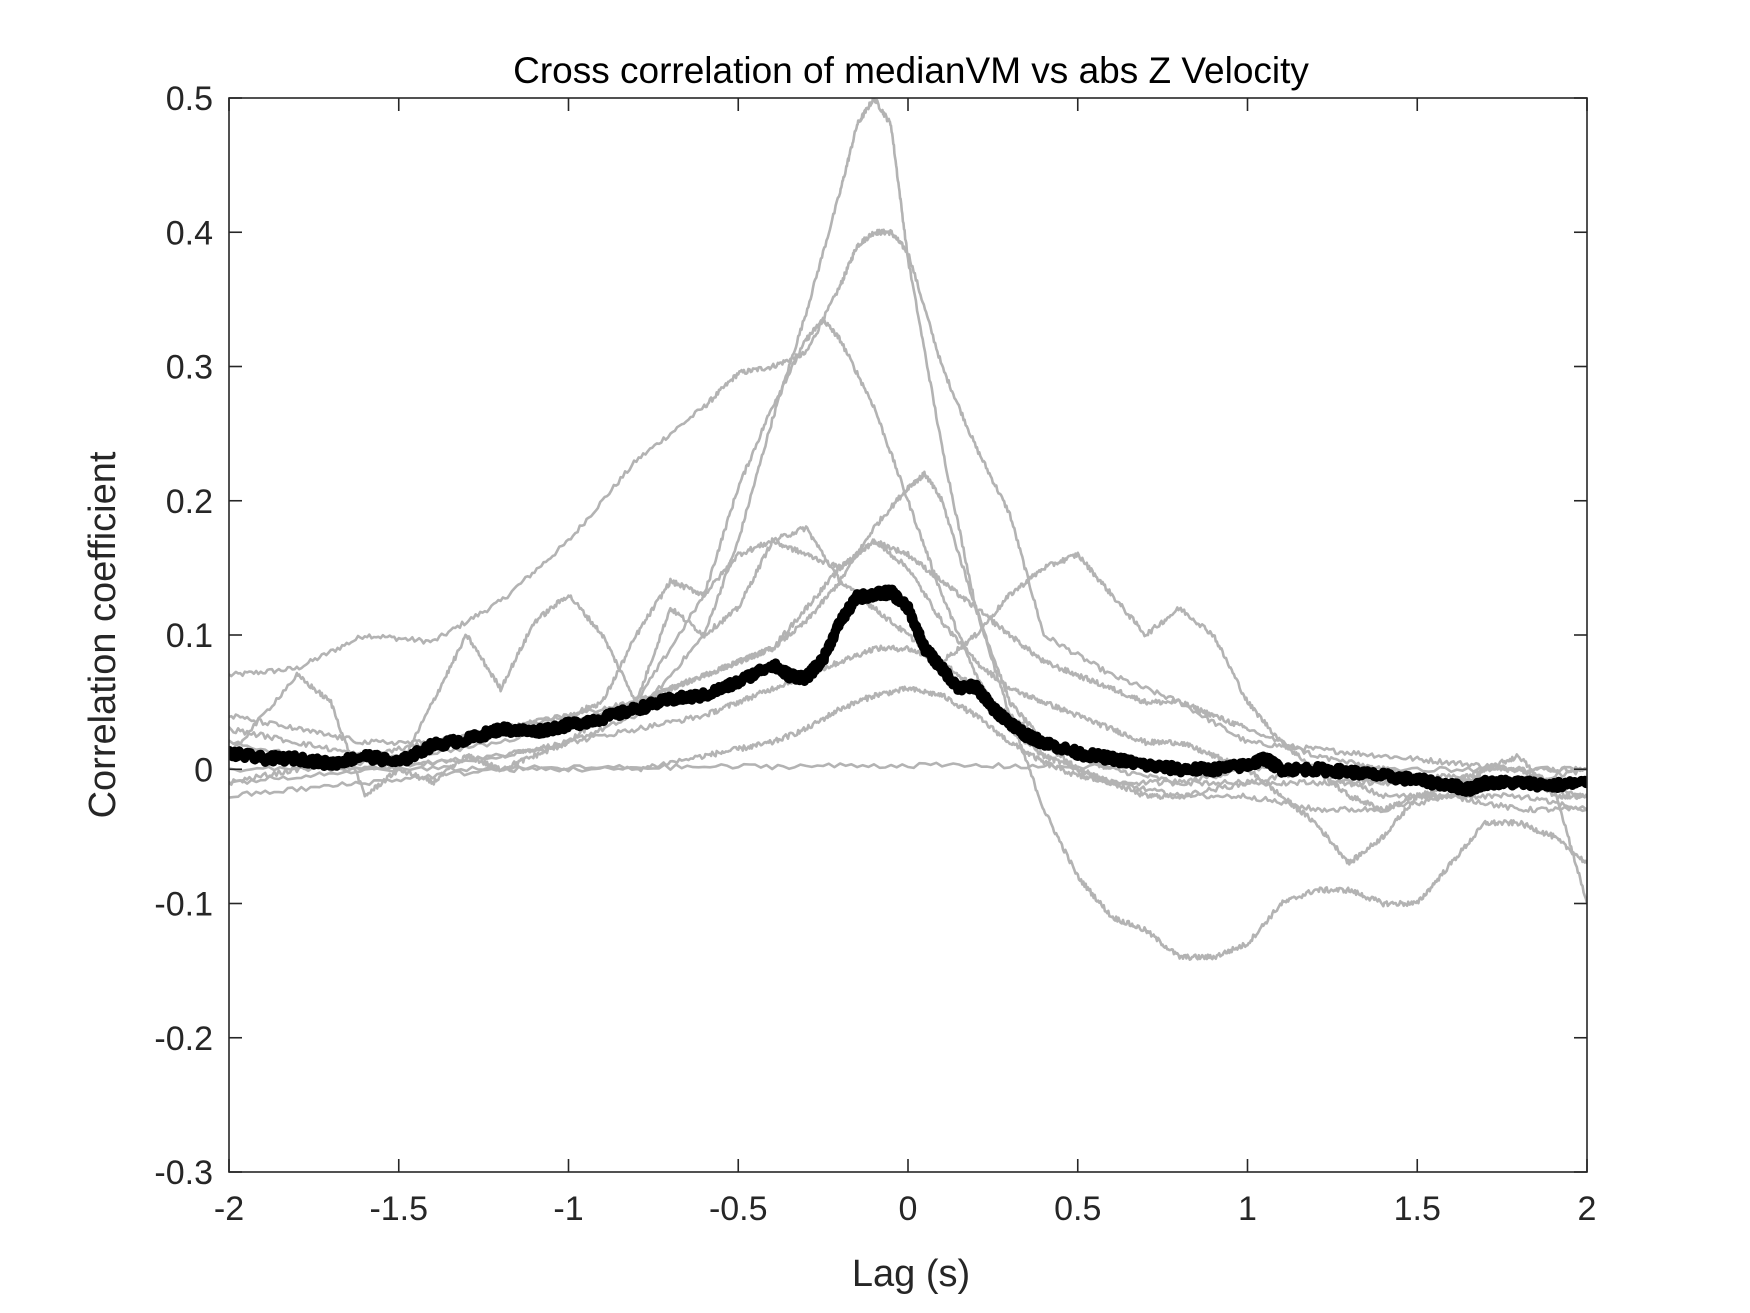 The image size is (1750, 1313). I want to click on x-tick-label: -1.5, so click(398, 1209).